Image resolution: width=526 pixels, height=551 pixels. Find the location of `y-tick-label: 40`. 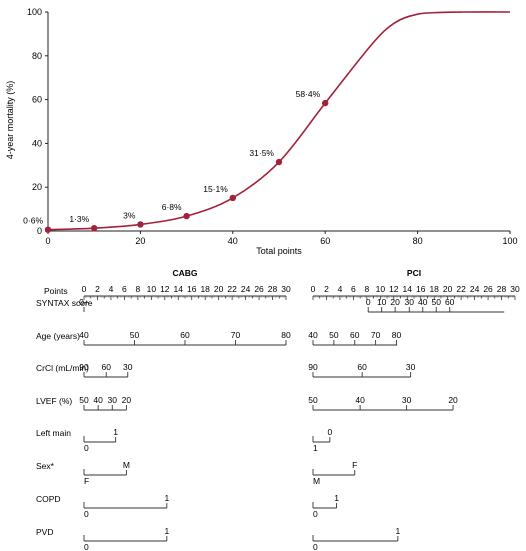

y-tick-label: 40 is located at coordinates (37, 143).